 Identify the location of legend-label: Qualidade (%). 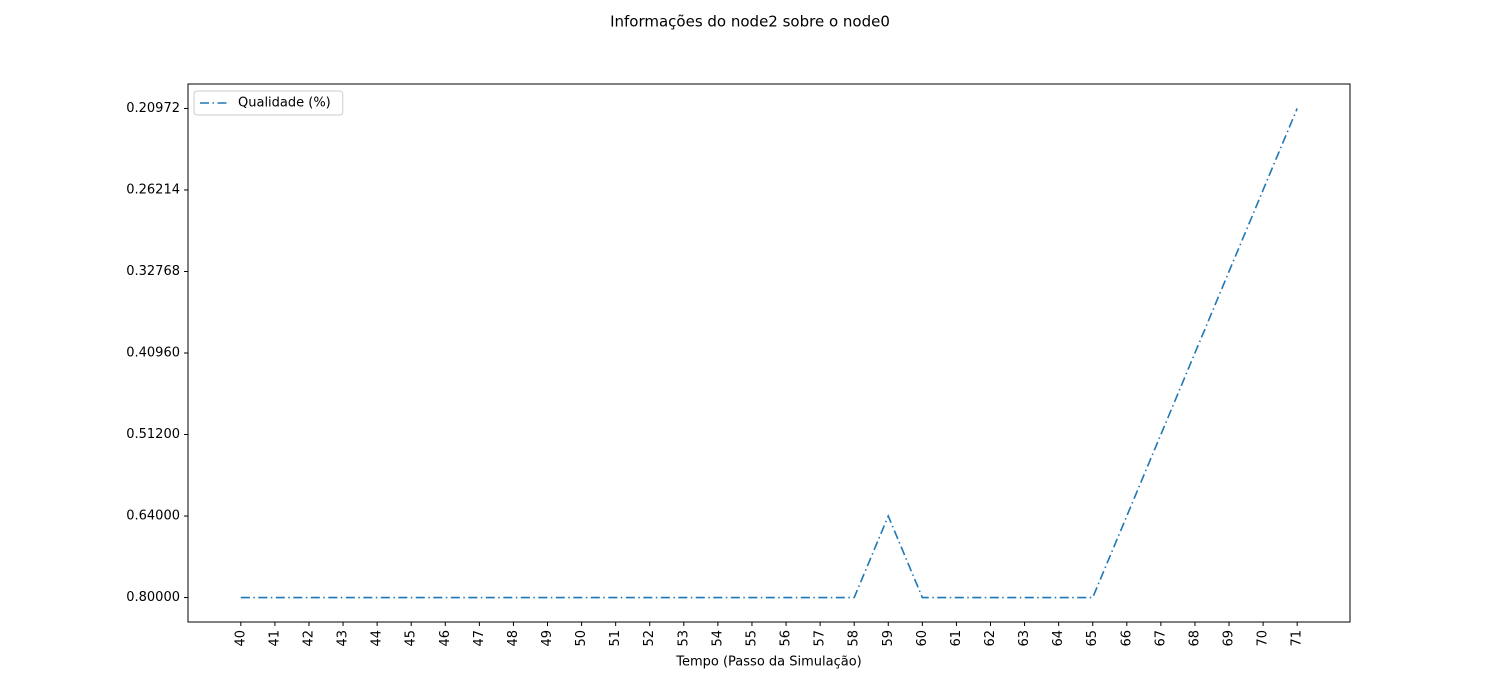
(284, 103).